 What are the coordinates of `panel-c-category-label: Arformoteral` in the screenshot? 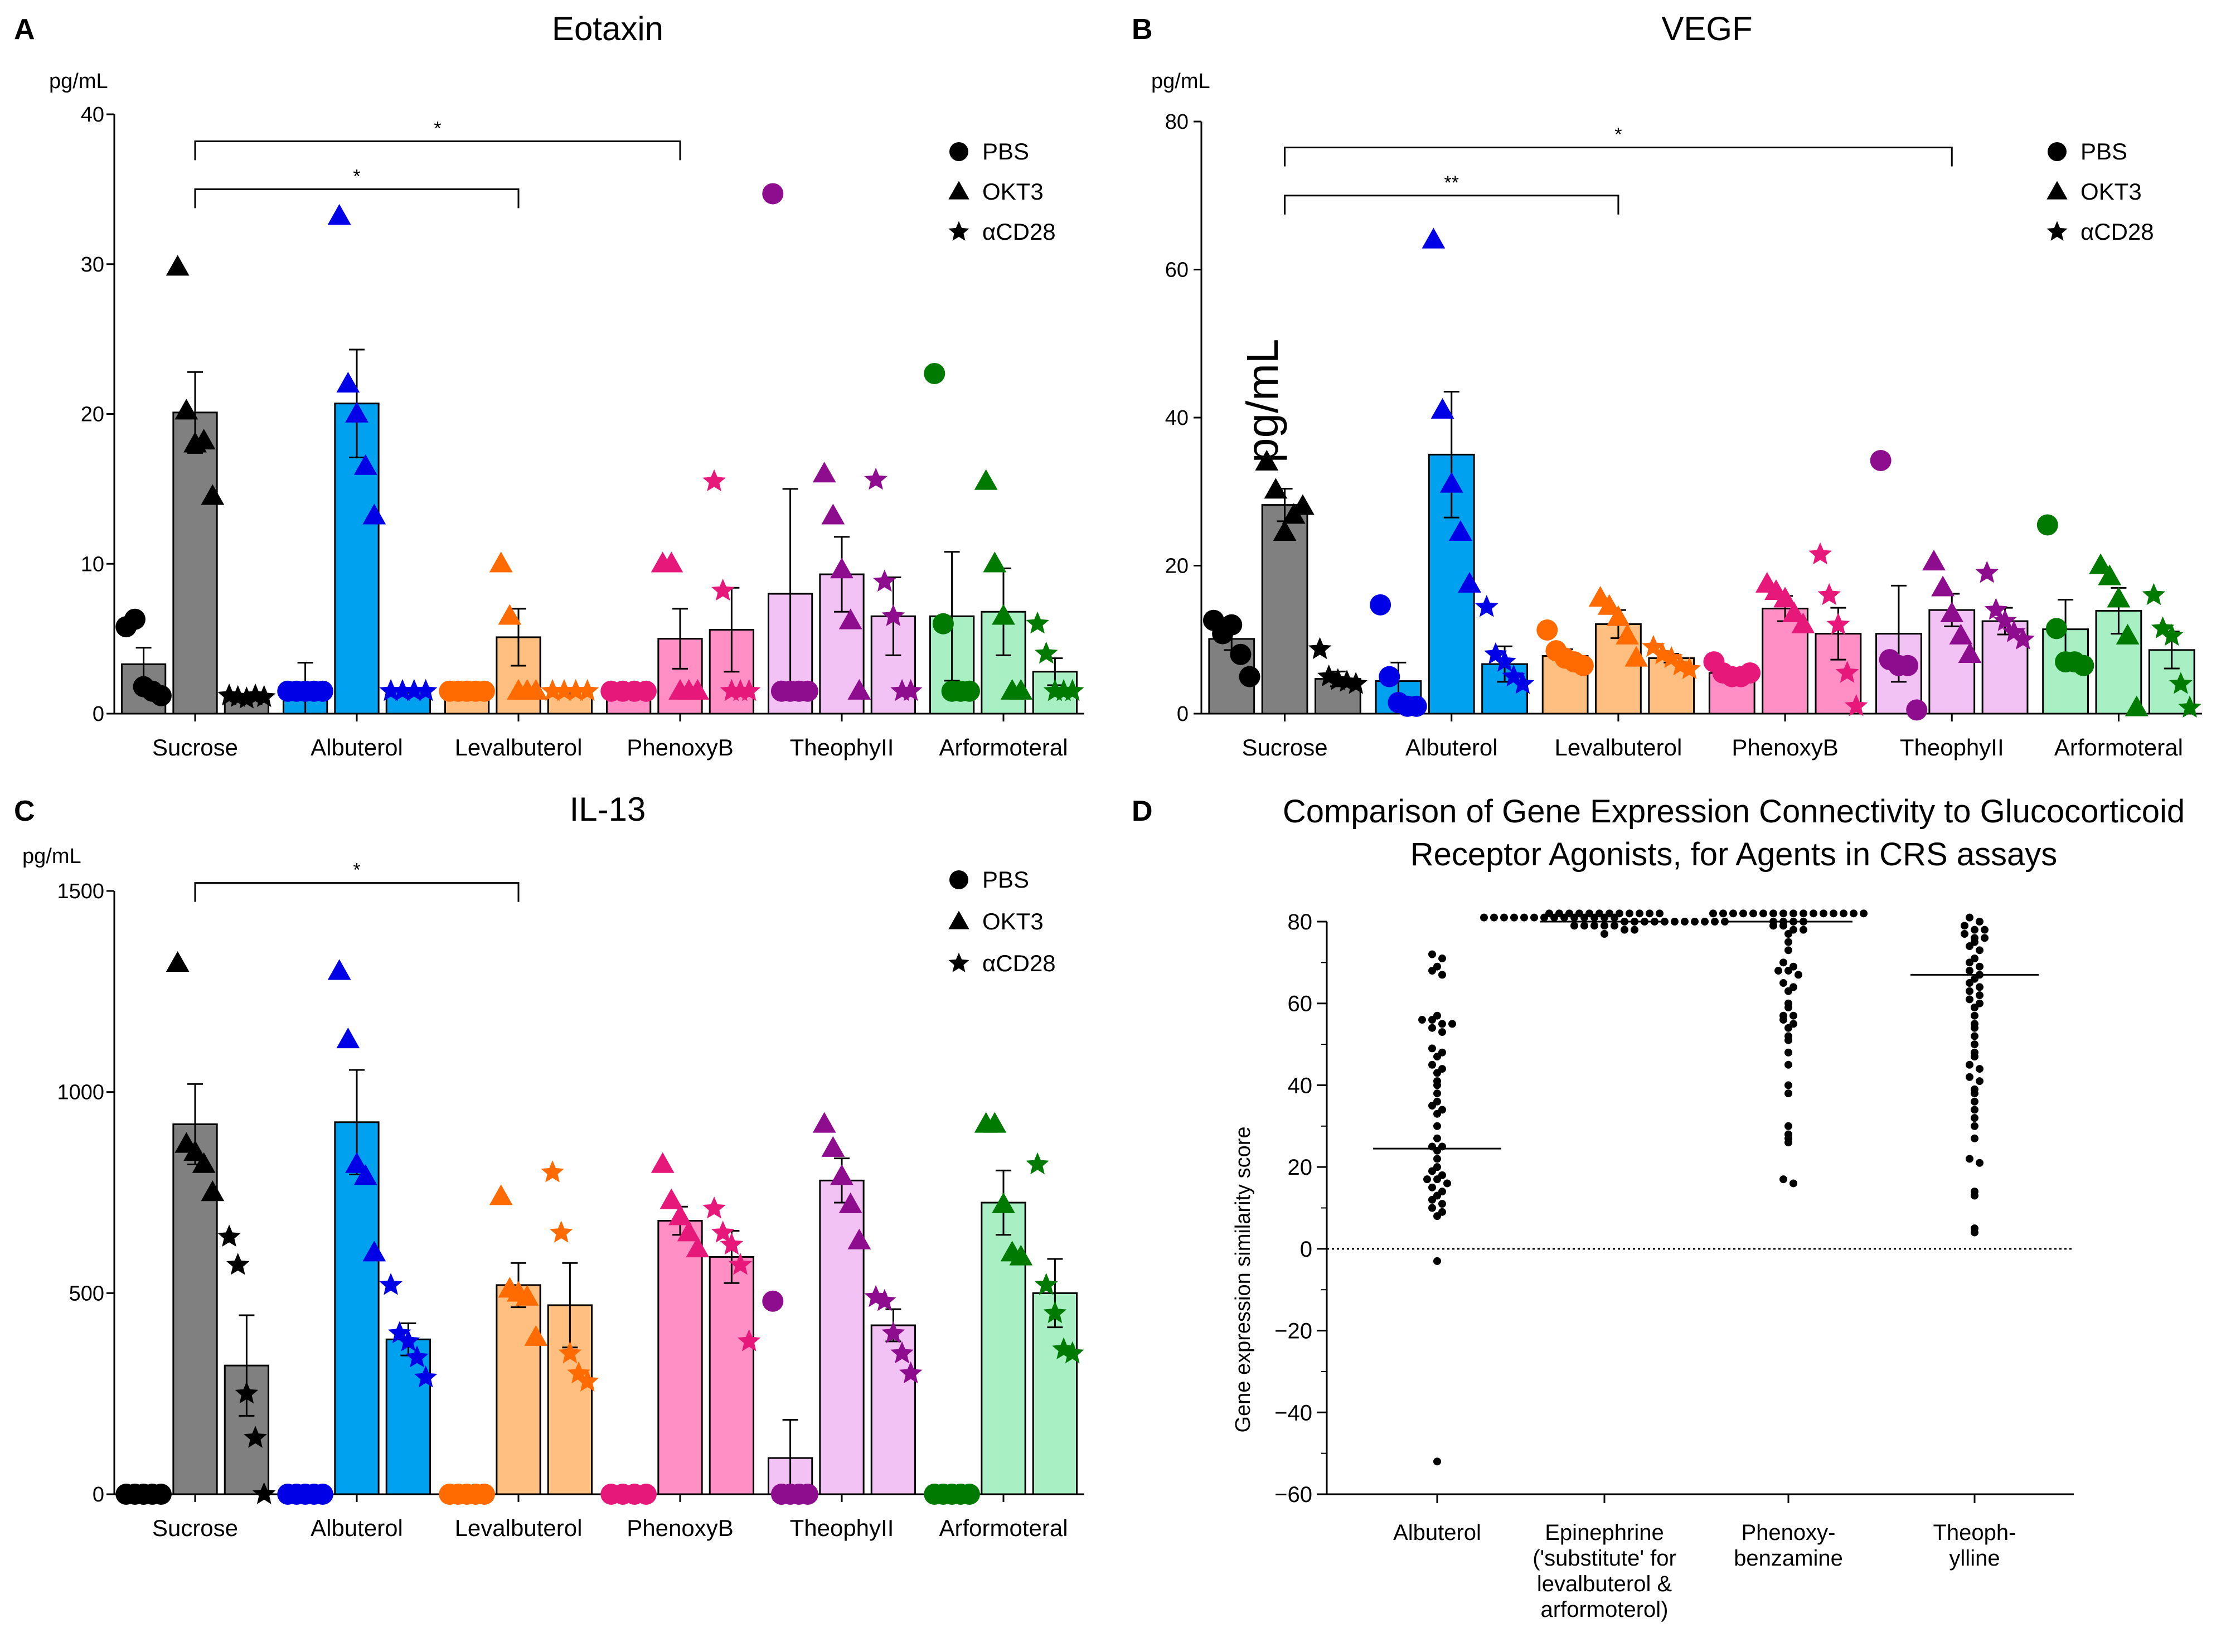 It's located at (1003, 1528).